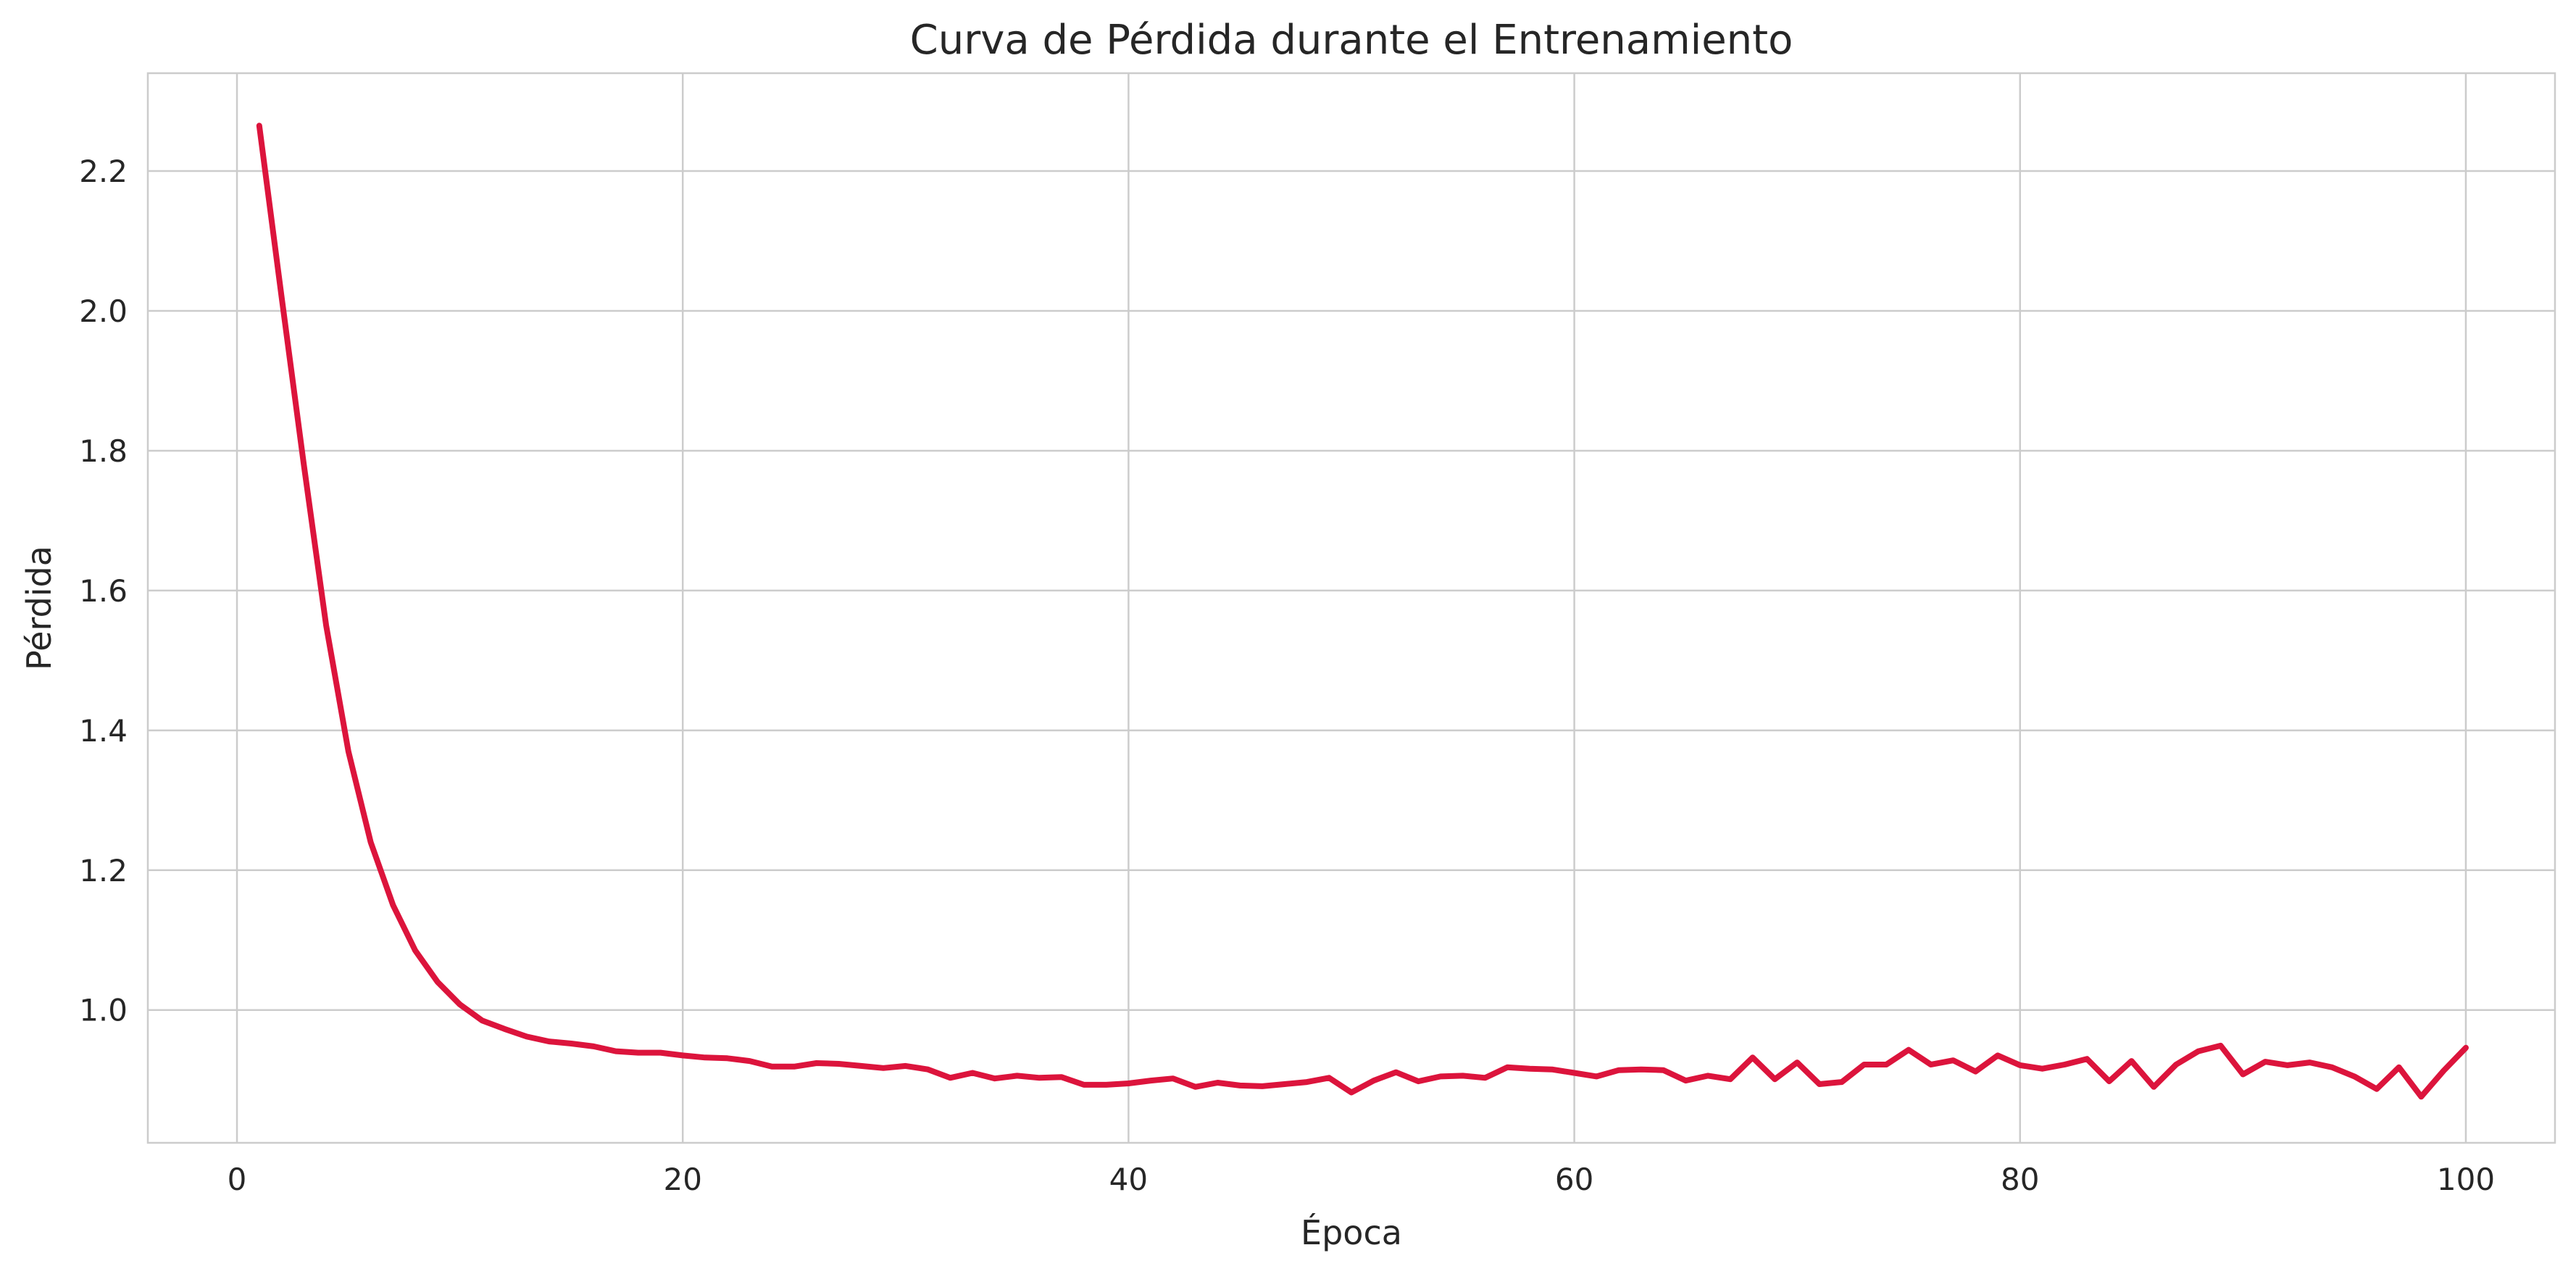 The image size is (2576, 1274). What do you see at coordinates (1361, 1180) in the screenshot?
I see `x-tick-labels: 0 20 40 60 80 100` at bounding box center [1361, 1180].